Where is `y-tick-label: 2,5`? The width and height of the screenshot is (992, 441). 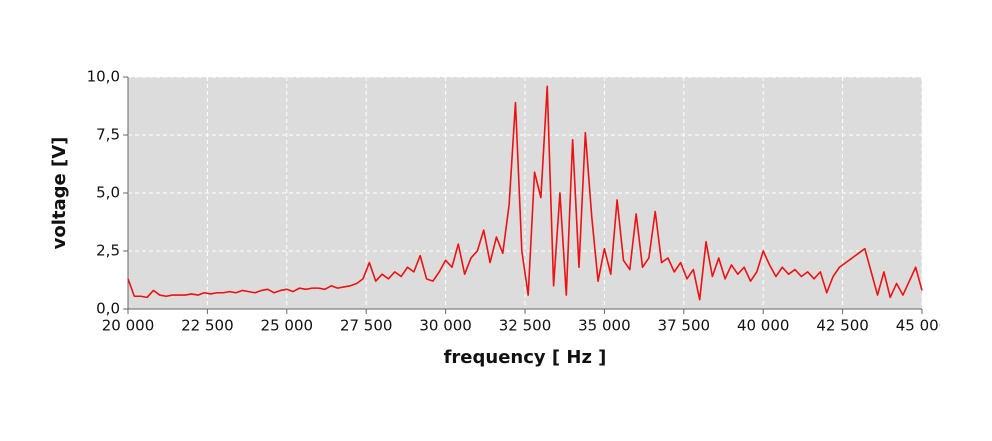
y-tick-label: 2,5 is located at coordinates (108, 251).